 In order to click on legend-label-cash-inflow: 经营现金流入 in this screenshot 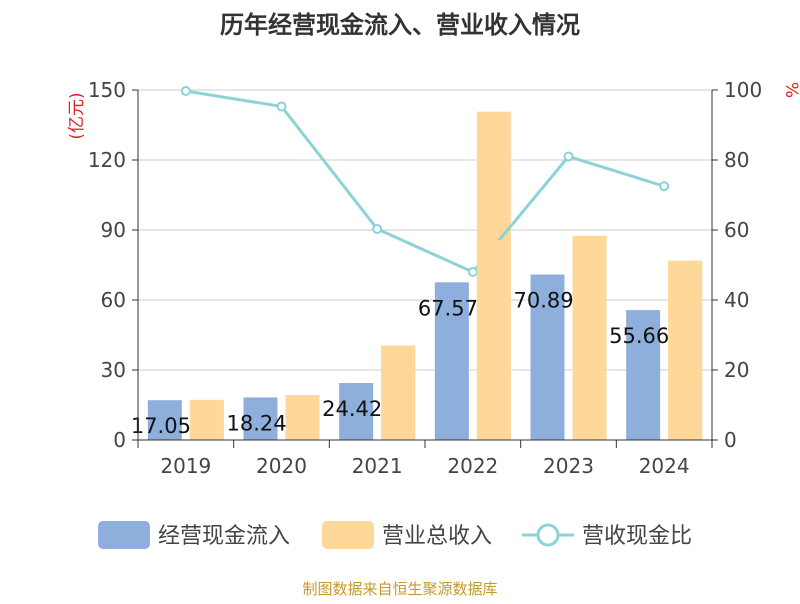, I will do `click(224, 536)`.